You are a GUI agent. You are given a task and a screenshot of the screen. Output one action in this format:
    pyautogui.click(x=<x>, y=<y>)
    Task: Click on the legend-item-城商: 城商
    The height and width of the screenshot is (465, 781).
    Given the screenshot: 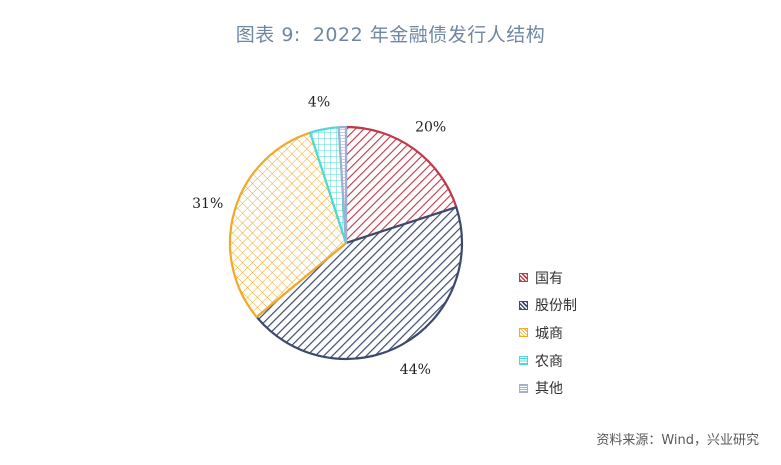 What is the action you would take?
    pyautogui.click(x=548, y=333)
    